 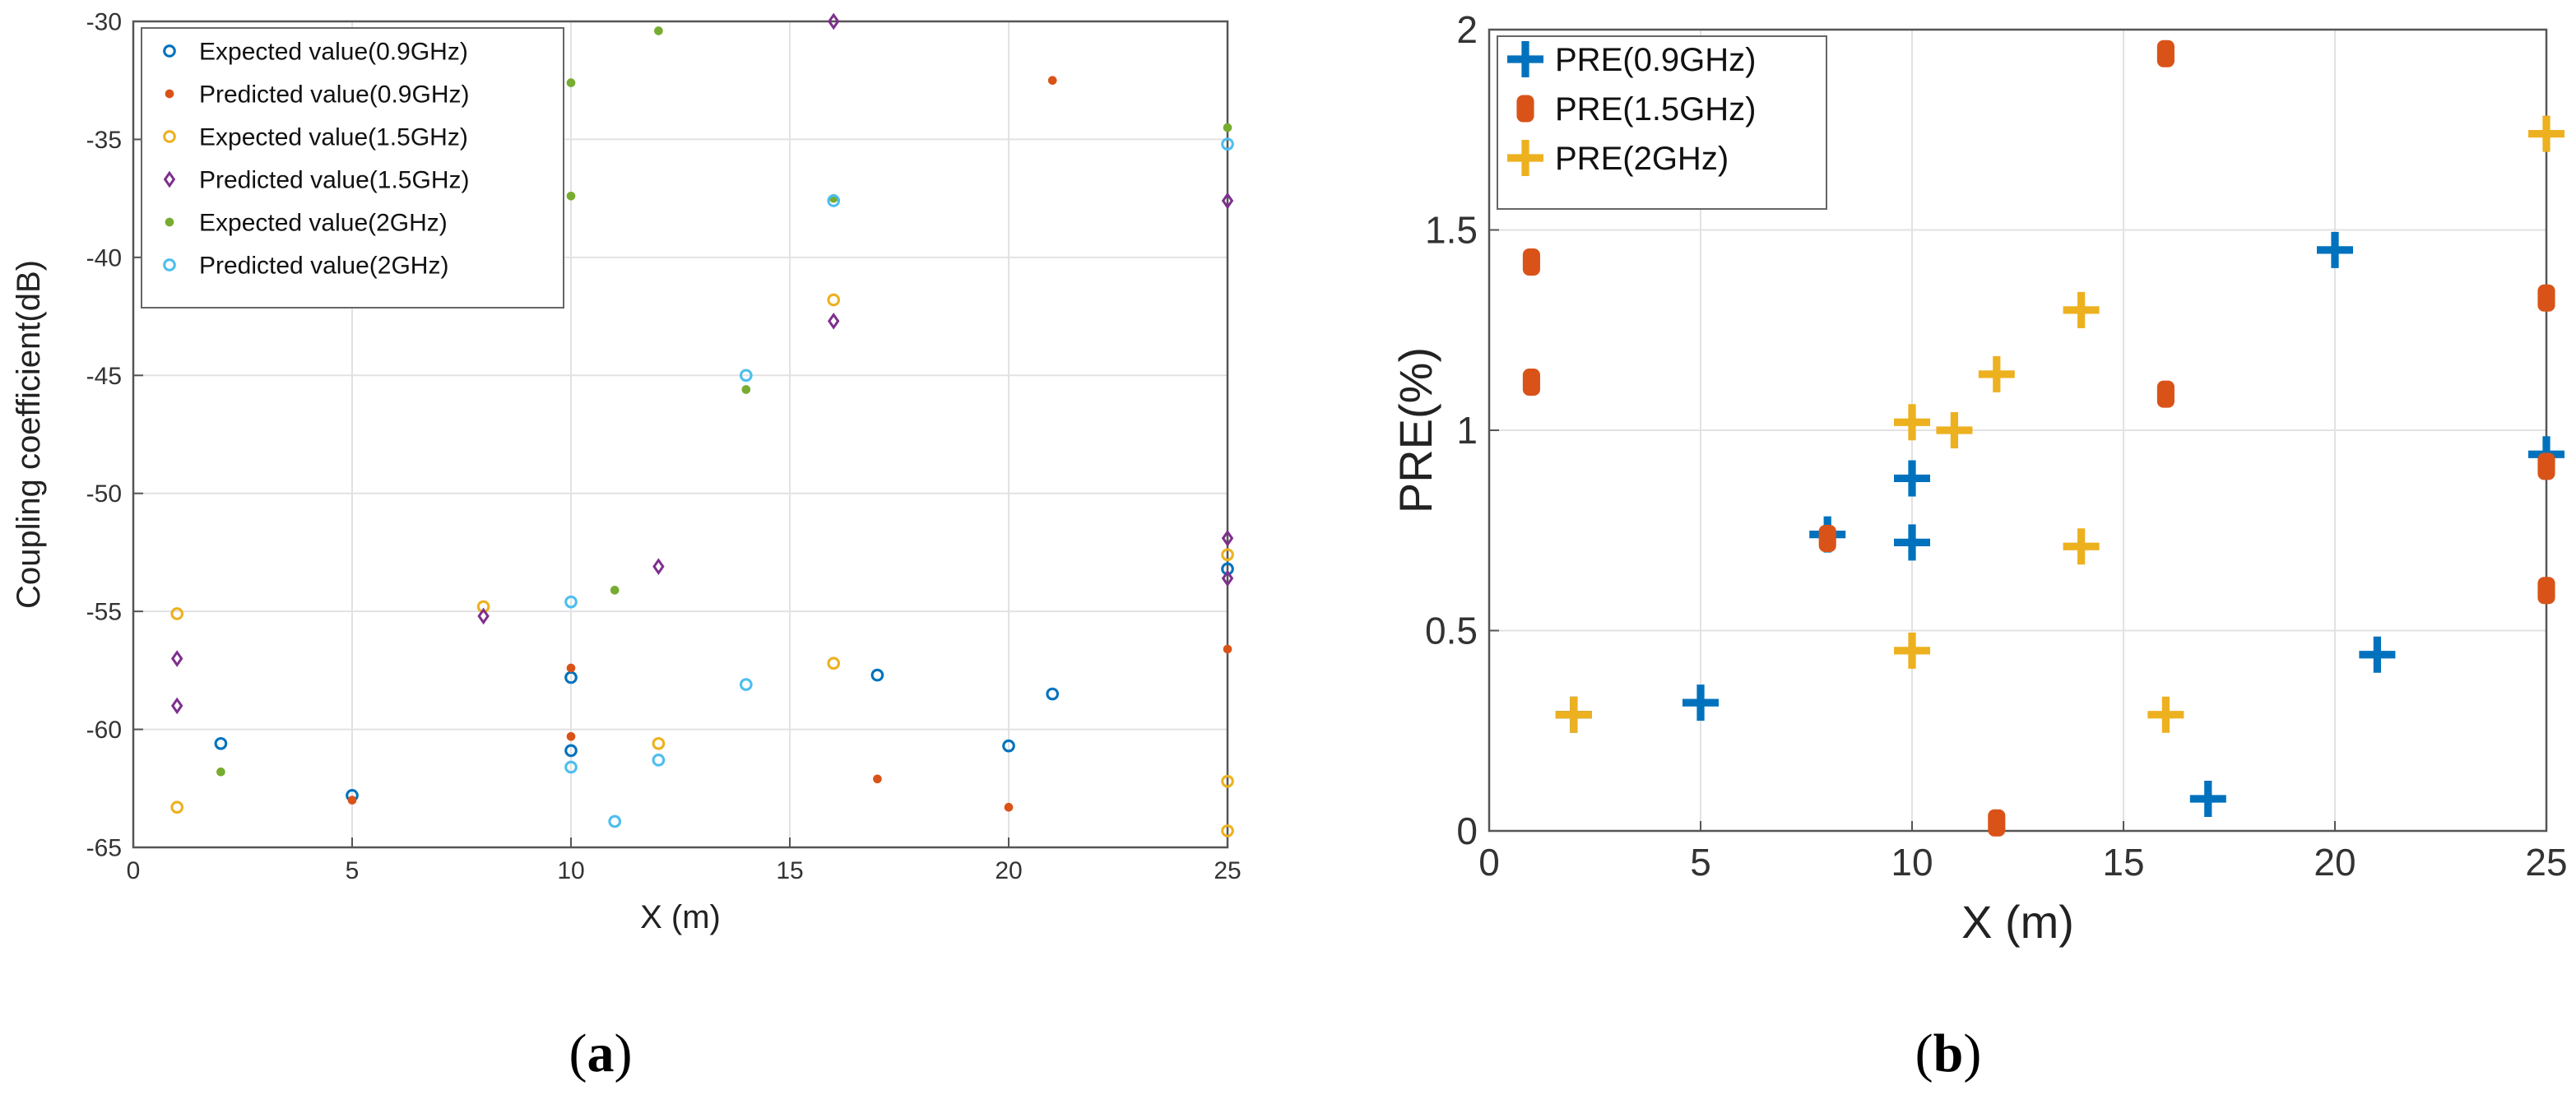 What do you see at coordinates (1656, 109) in the screenshot?
I see `legend-label: PRE(1.5GHz)` at bounding box center [1656, 109].